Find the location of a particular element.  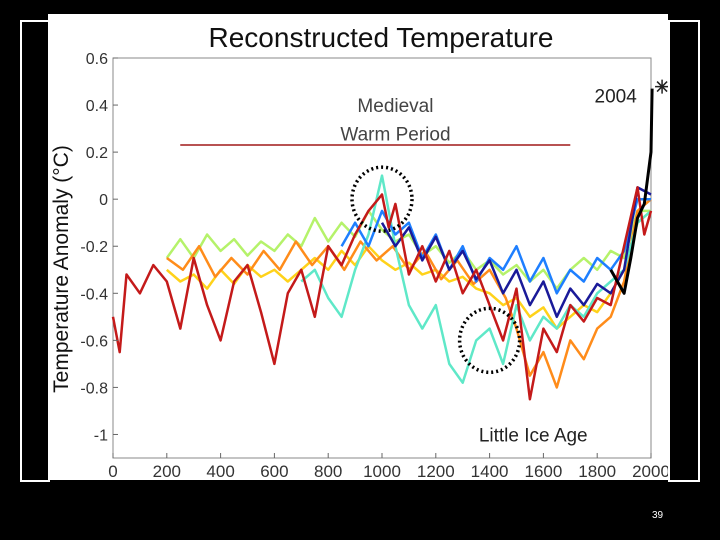

x-tick-label-9: 1800 is located at coordinates (597, 471).